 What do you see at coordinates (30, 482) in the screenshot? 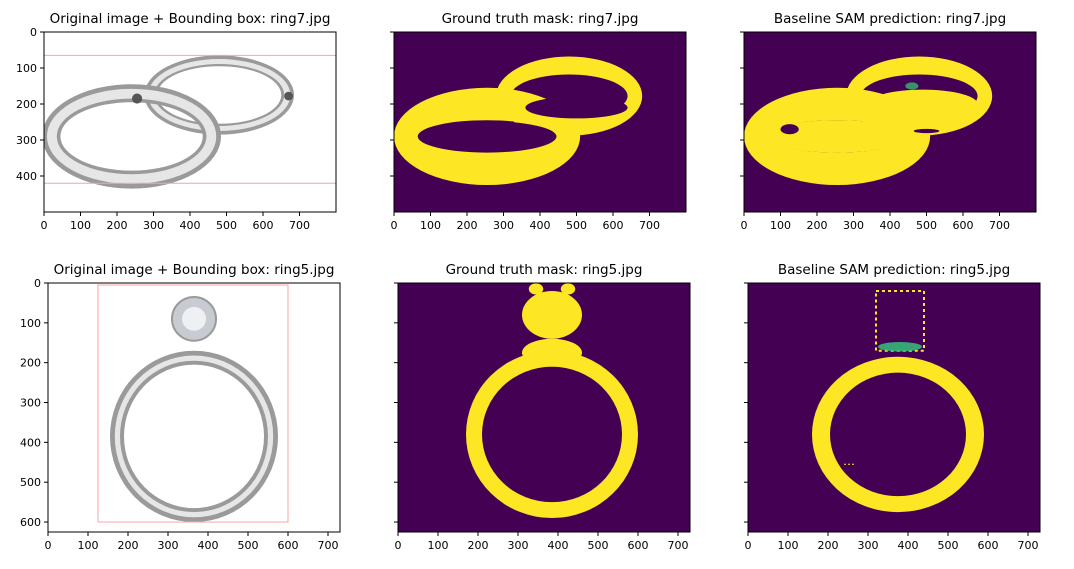
I see `y-tick-label: 500` at bounding box center [30, 482].